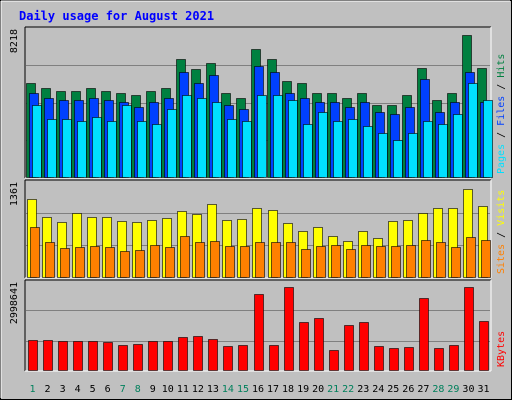 This screenshot has height=405, width=512. What do you see at coordinates (14, 303) in the screenshot?
I see `ymax-label: 2998641` at bounding box center [14, 303].